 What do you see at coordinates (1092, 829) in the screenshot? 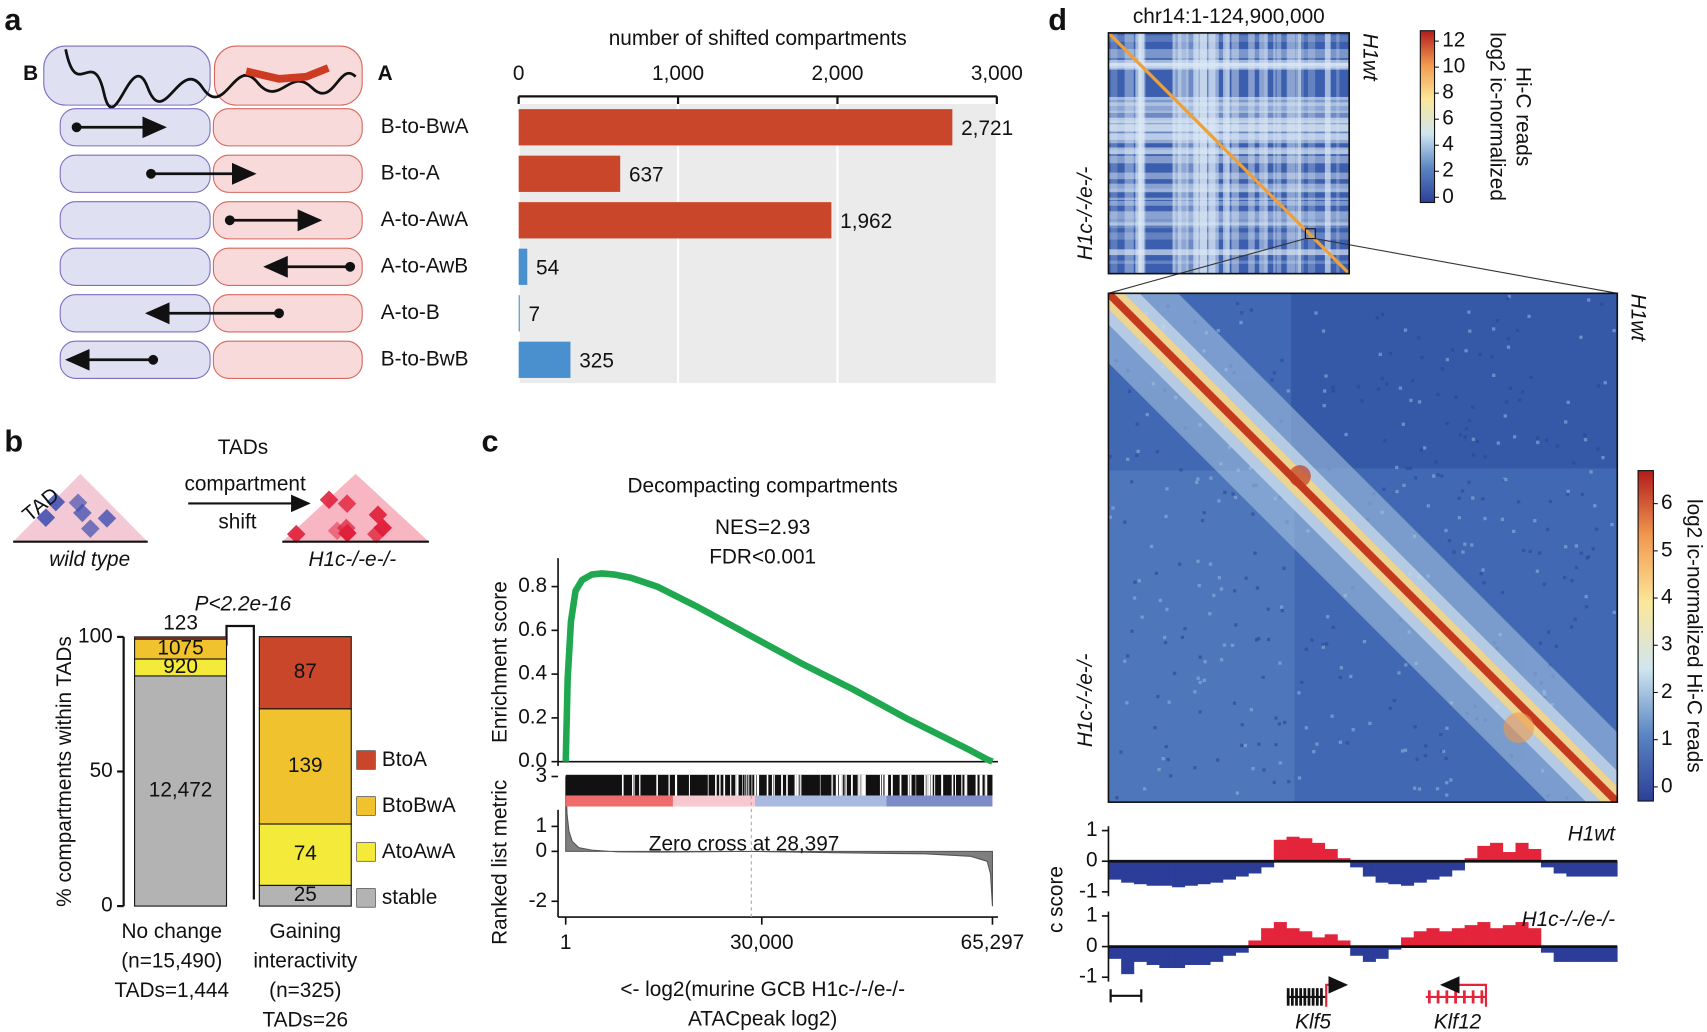
I see `y-tick-label: 1` at bounding box center [1092, 829].